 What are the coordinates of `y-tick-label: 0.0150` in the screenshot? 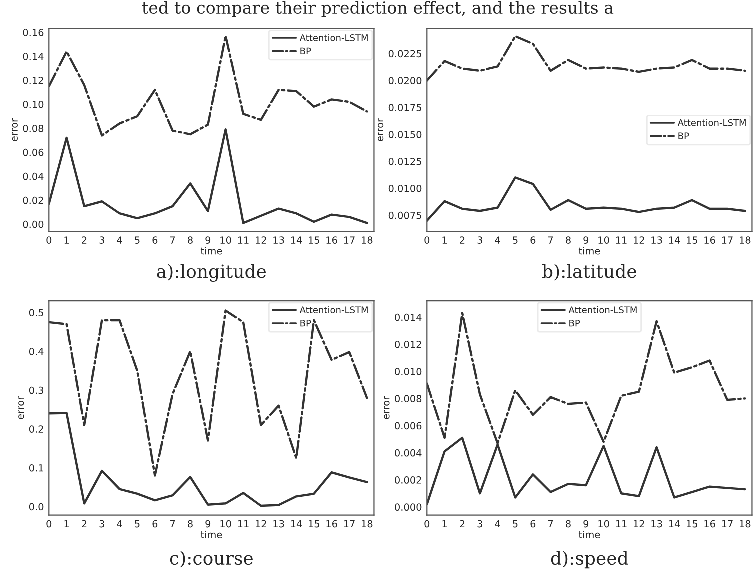 It's located at (405, 134).